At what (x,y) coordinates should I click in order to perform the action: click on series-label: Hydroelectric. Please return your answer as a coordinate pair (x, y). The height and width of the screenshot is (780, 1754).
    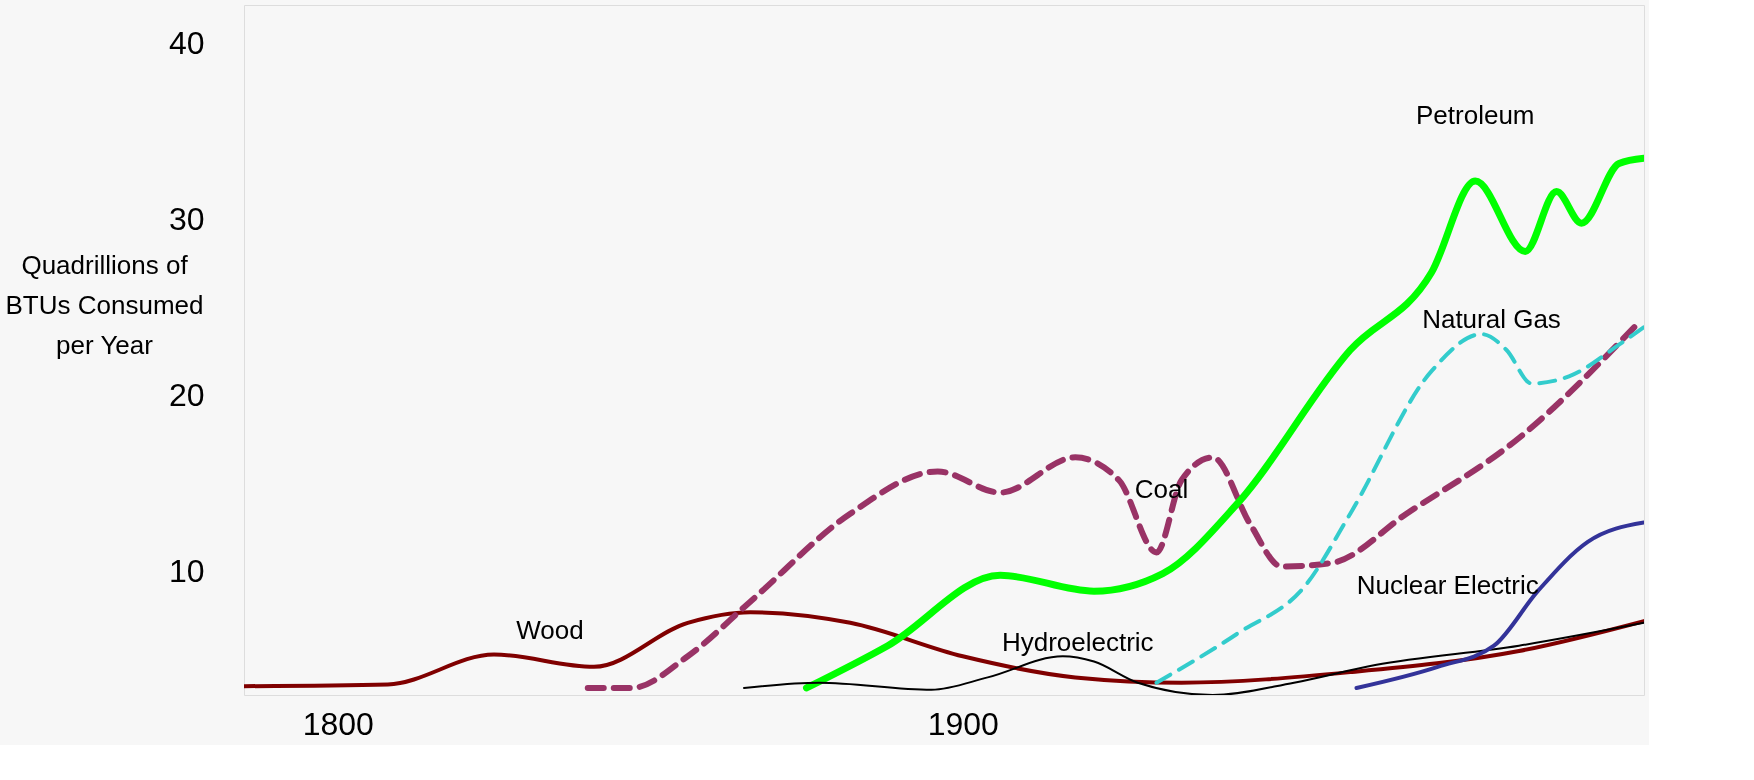
    Looking at the image, I should click on (1077, 642).